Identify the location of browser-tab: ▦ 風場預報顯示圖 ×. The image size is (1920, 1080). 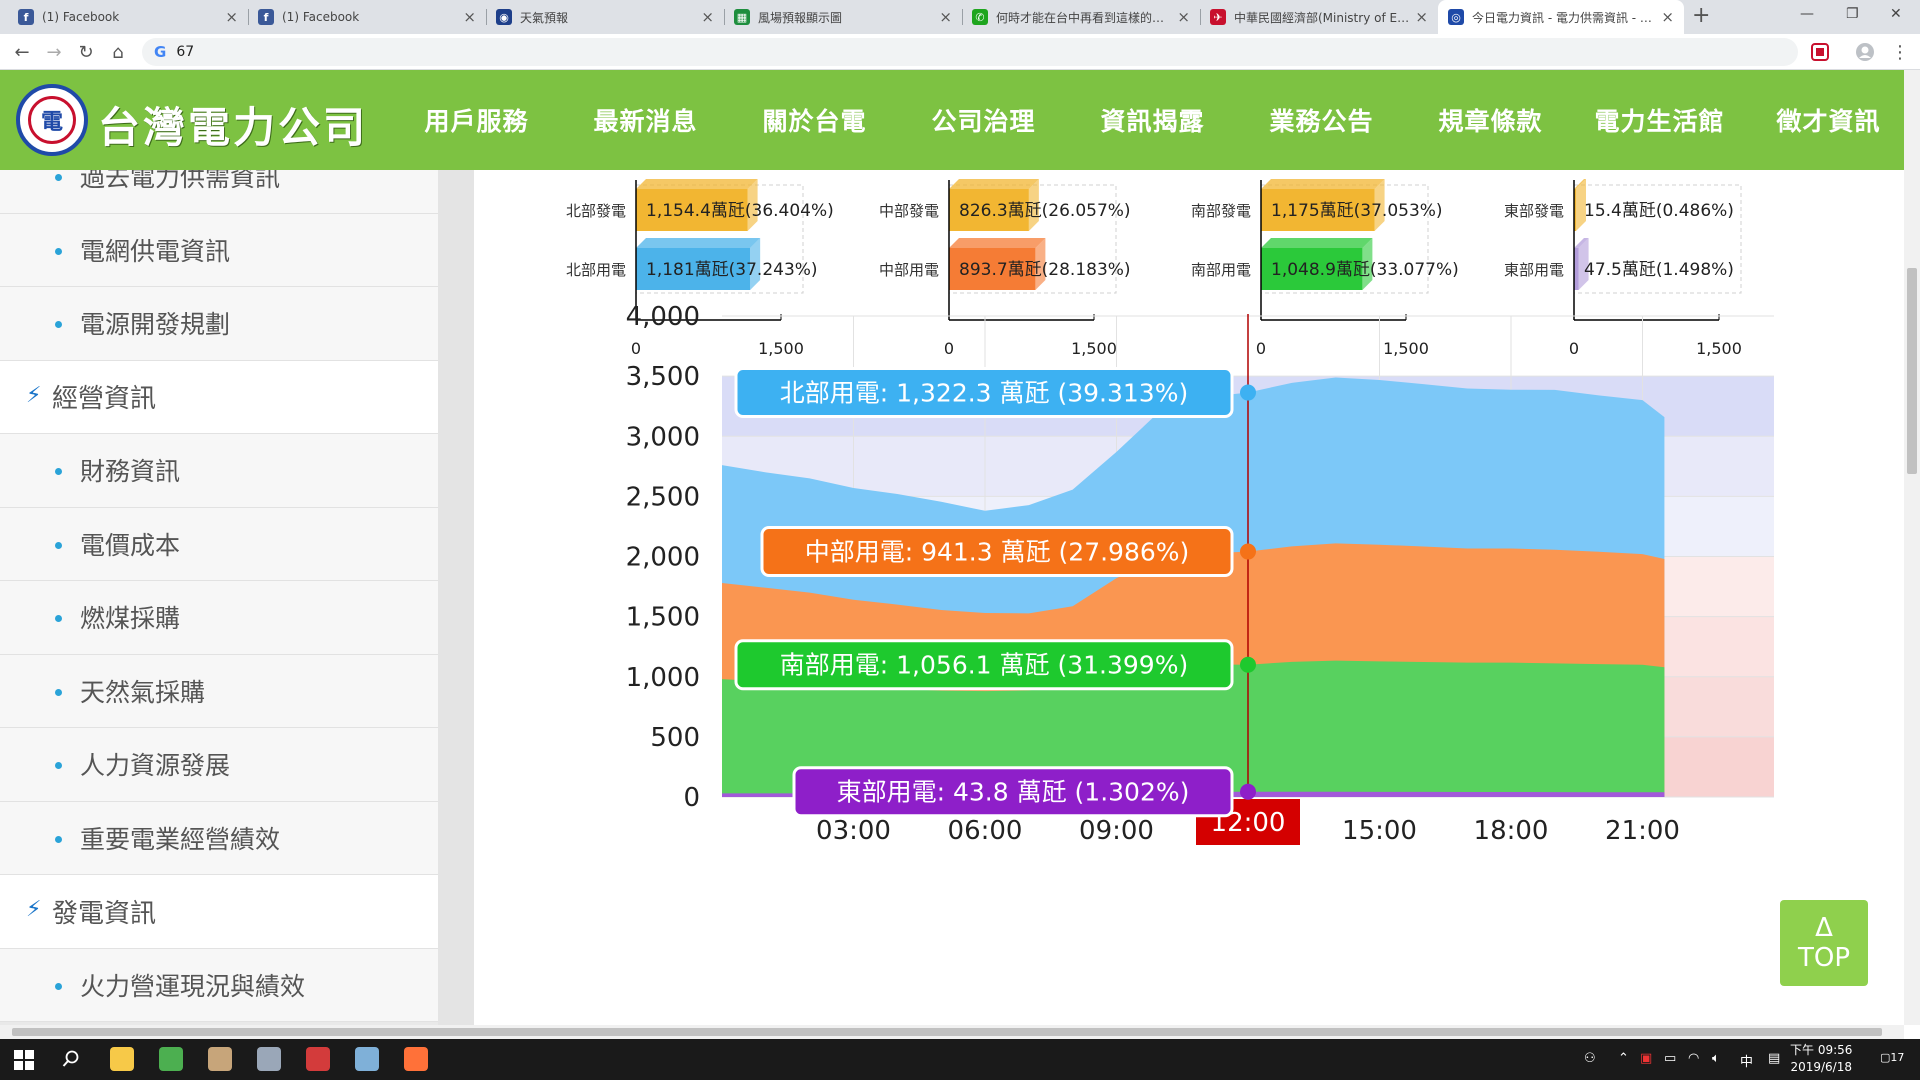
(843, 17).